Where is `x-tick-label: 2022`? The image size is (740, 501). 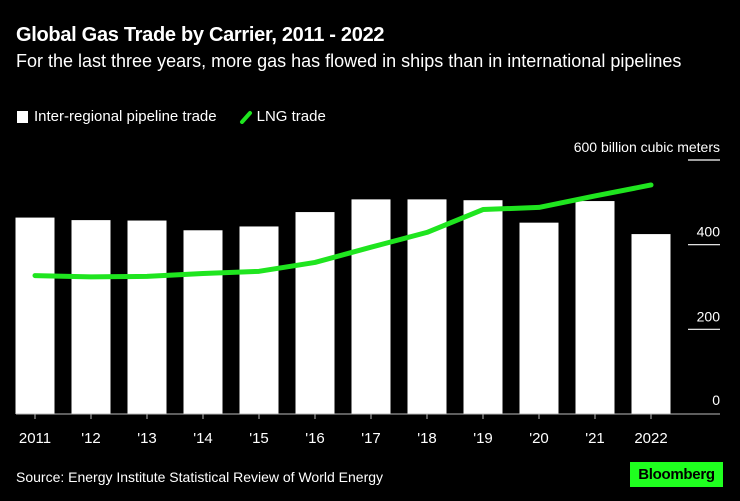
x-tick-label: 2022 is located at coordinates (650, 438).